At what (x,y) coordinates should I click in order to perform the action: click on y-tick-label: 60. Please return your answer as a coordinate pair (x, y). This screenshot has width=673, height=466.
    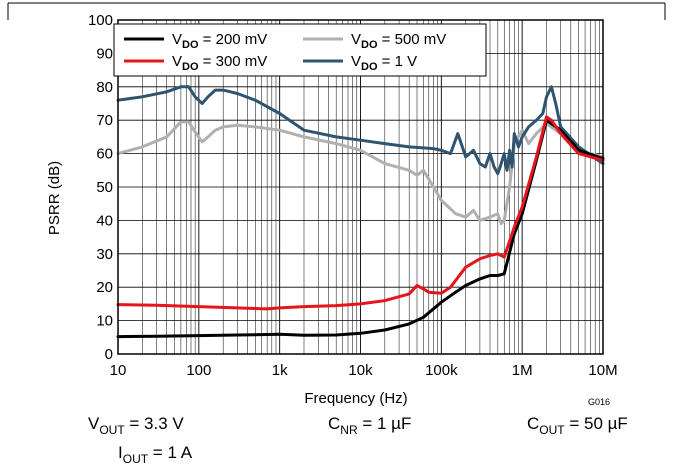
    Looking at the image, I should click on (104, 154).